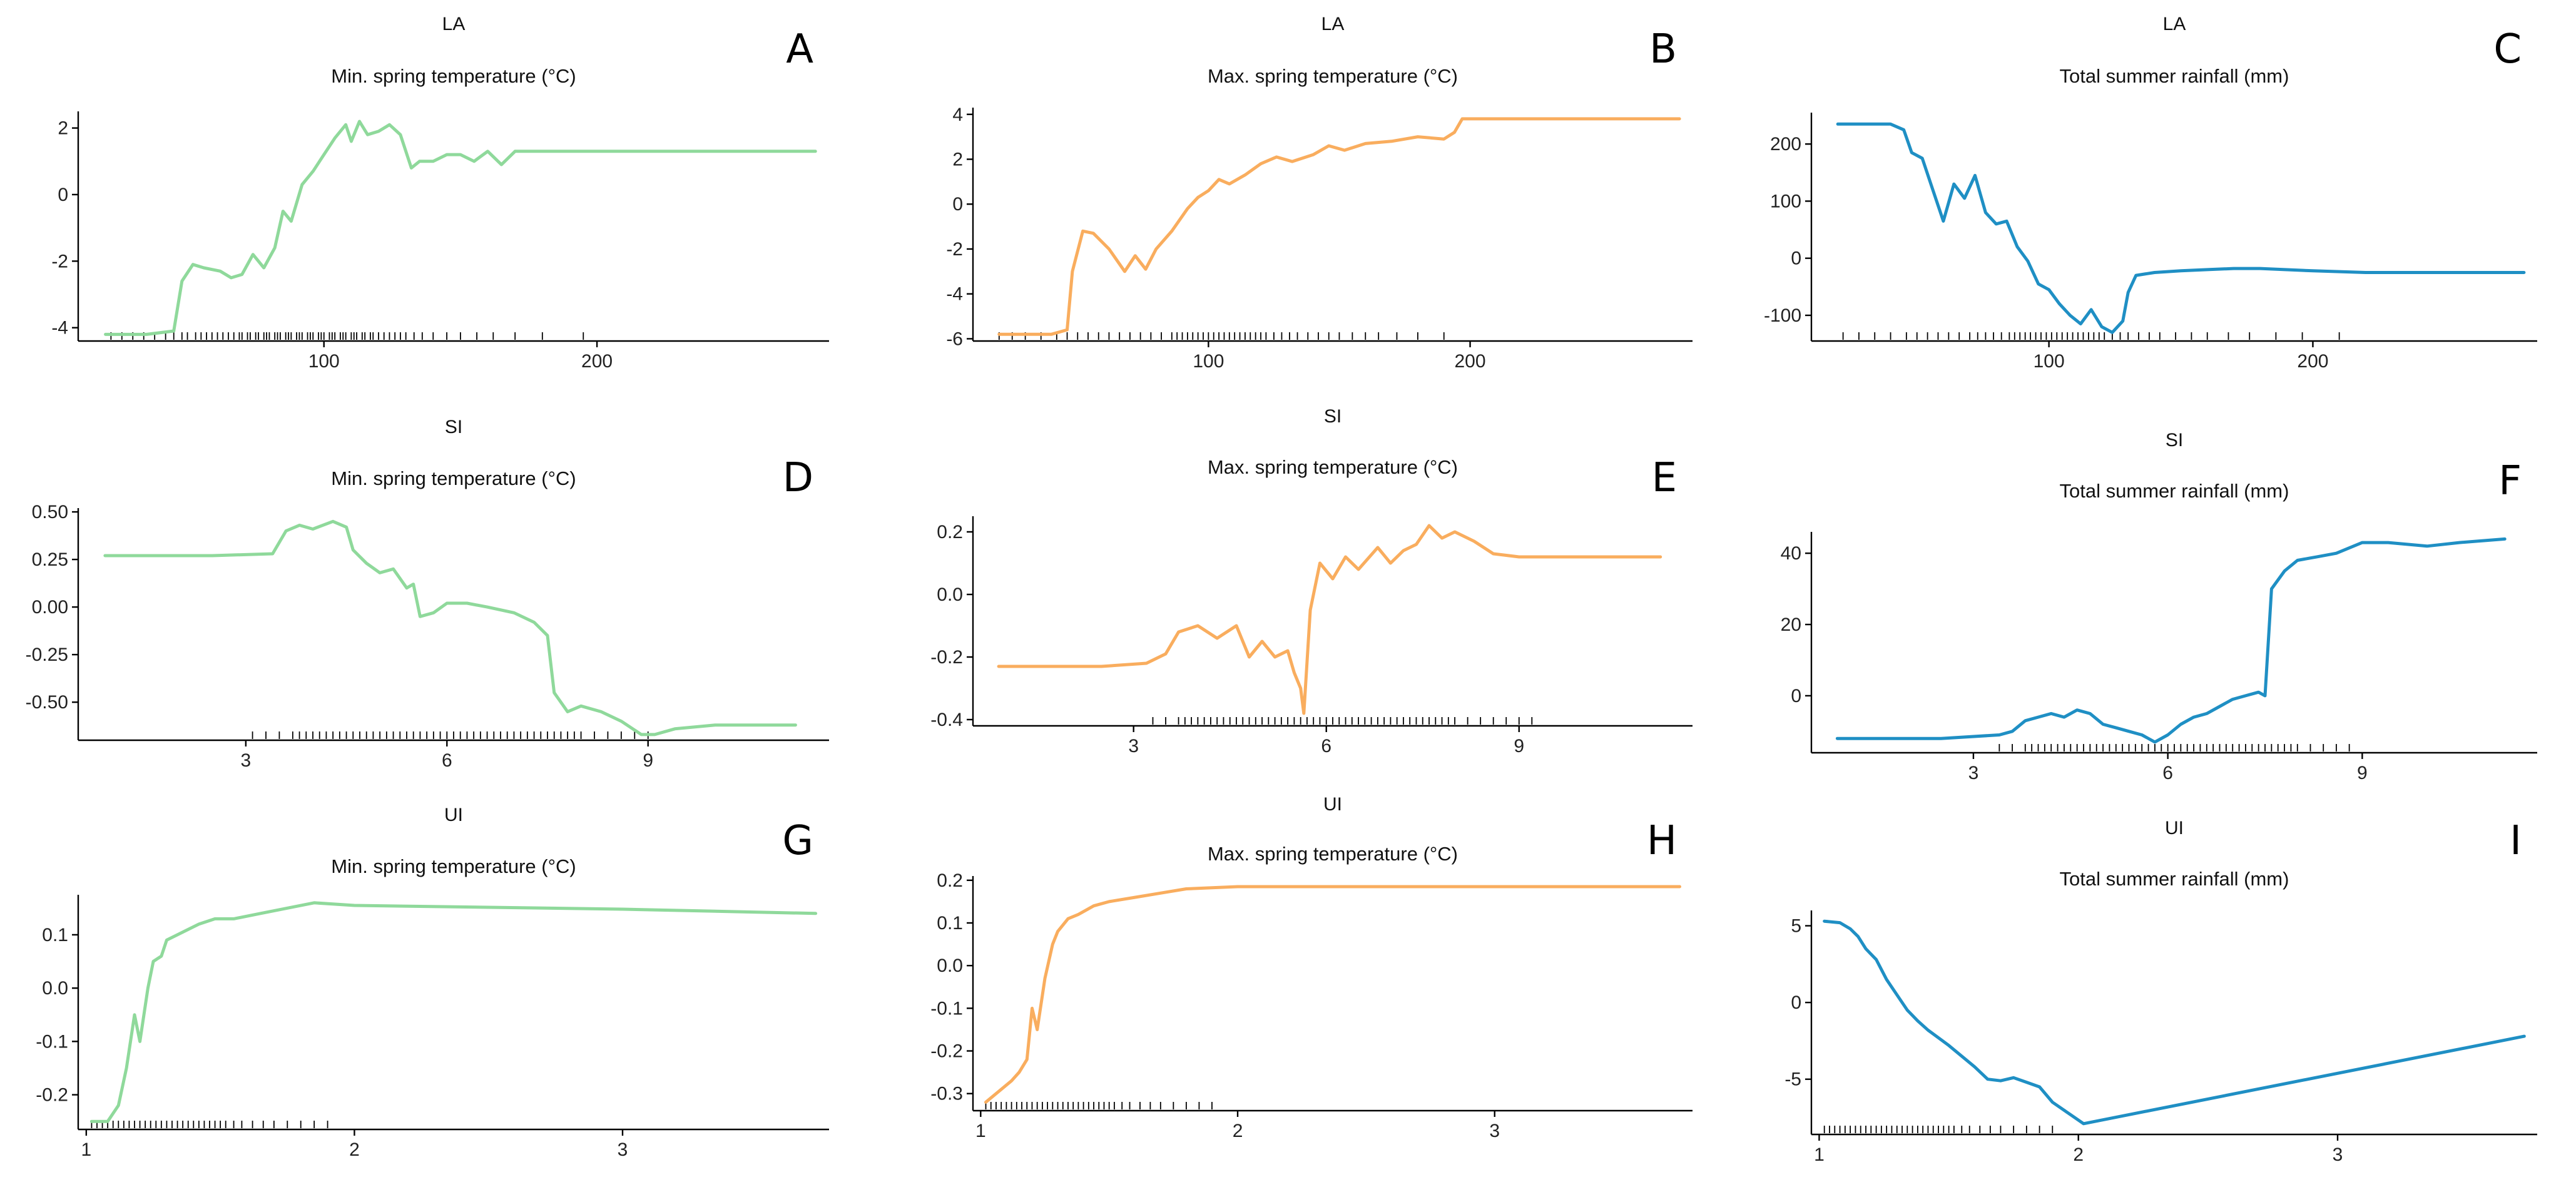  Describe the element at coordinates (947, 657) in the screenshot. I see `panel-E-ytick-label: -0.2` at that location.